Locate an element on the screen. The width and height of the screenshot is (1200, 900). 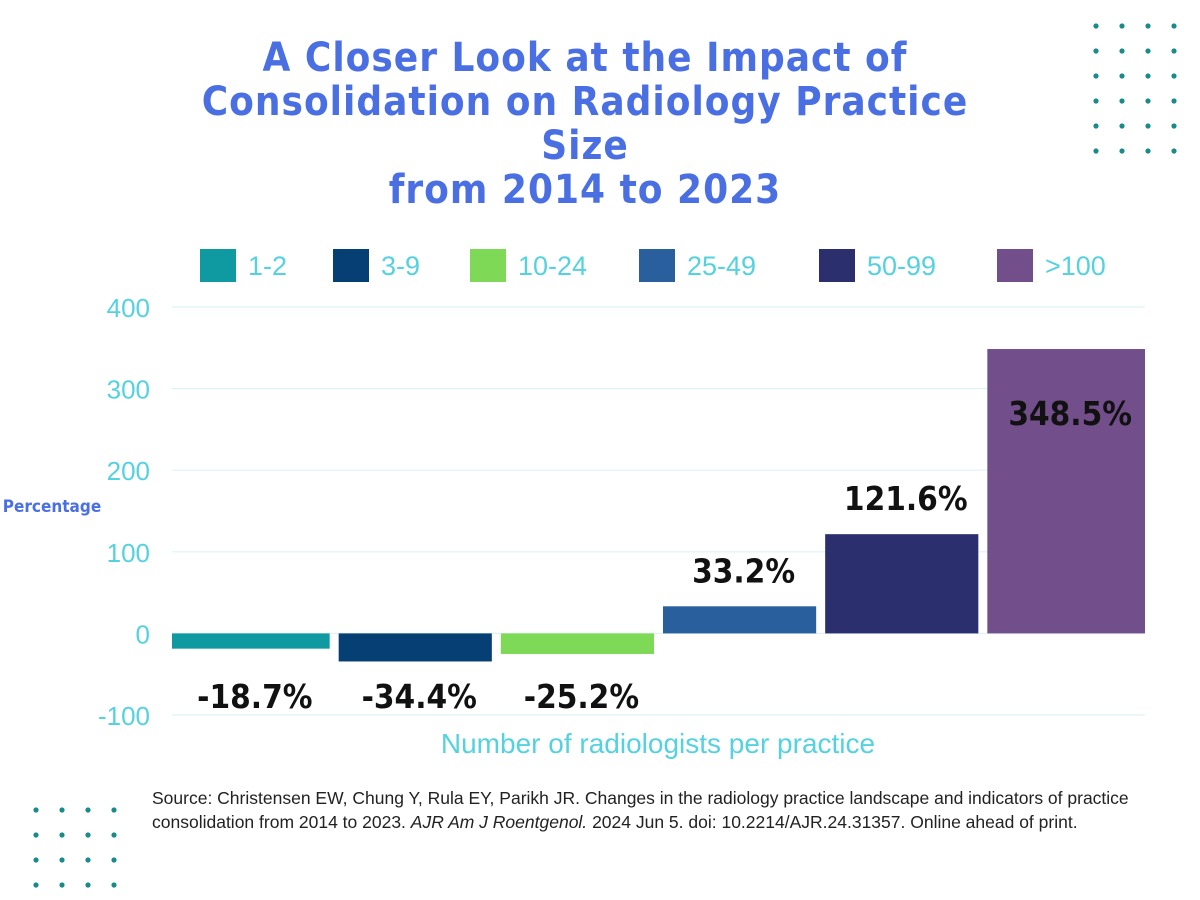
legend-label: 10-24 is located at coordinates (552, 266).